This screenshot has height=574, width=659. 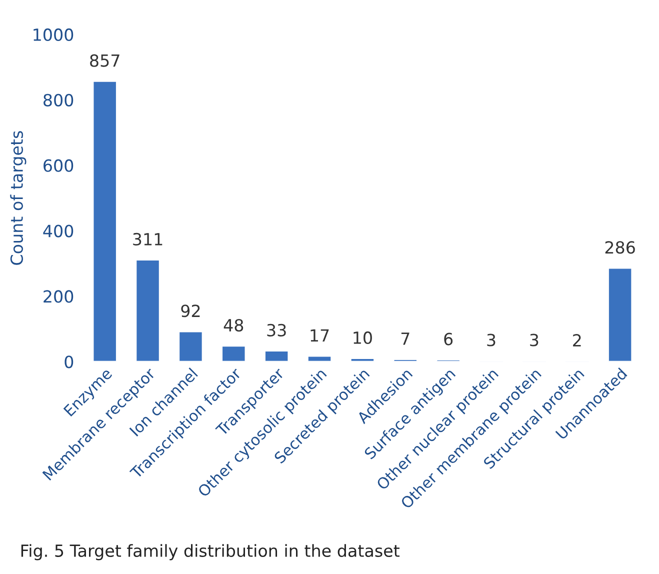 I want to click on data-label: 48, so click(x=234, y=325).